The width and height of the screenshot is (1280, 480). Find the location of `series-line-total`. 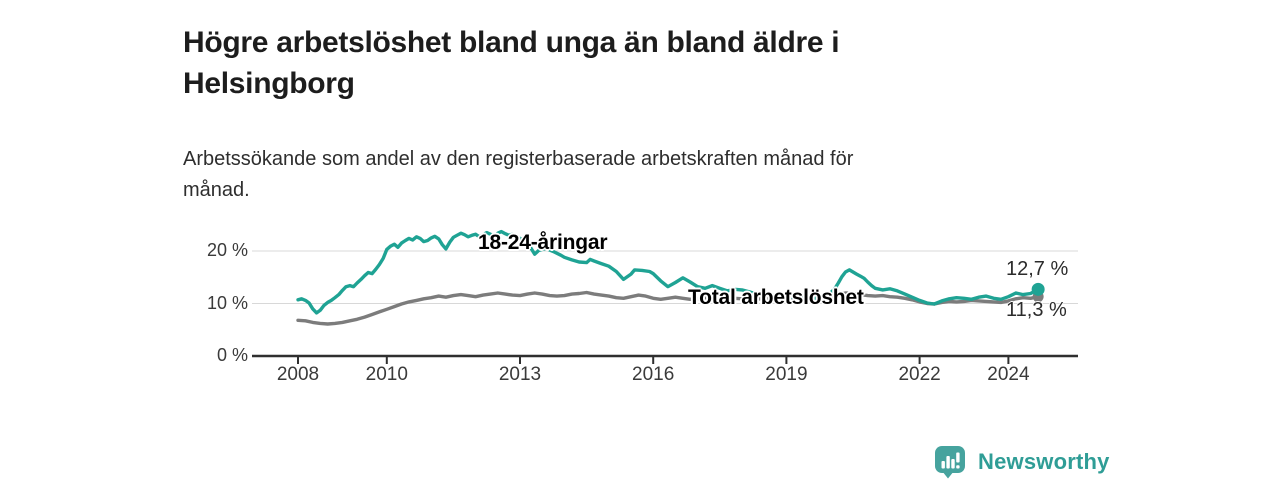

series-line-total is located at coordinates (668, 308).